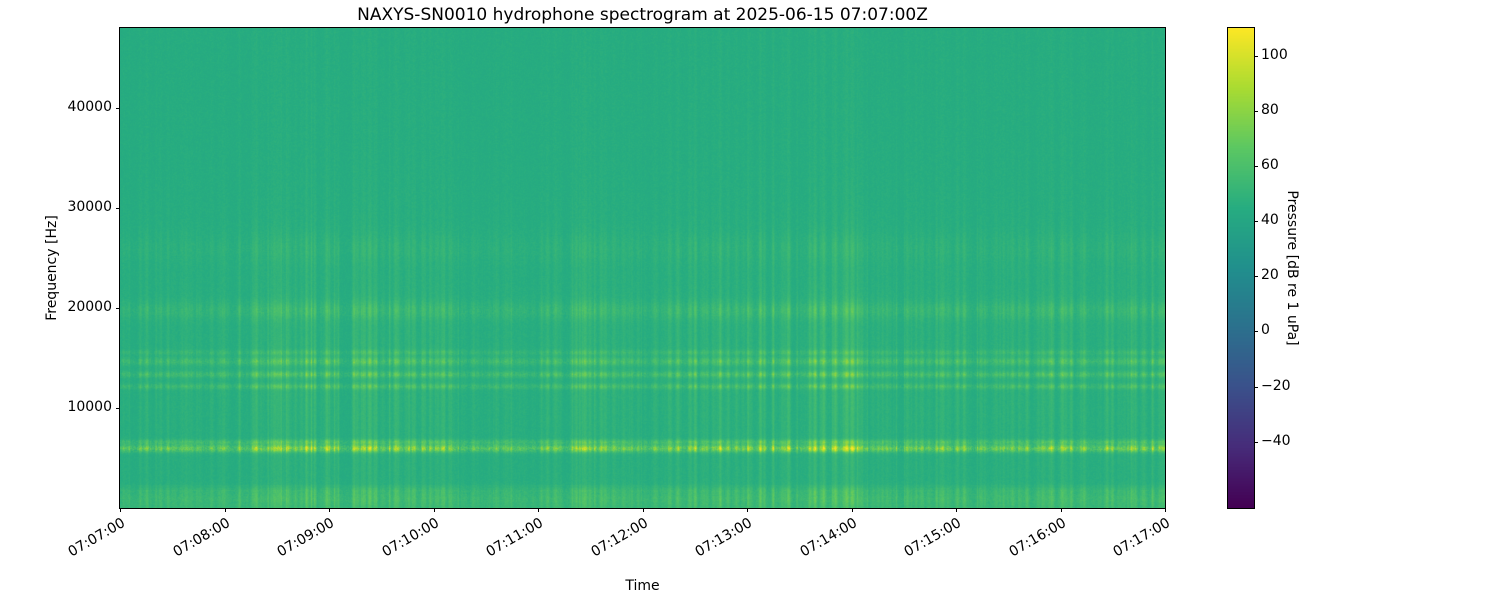  Describe the element at coordinates (1274, 54) in the screenshot. I see `colorbar-tick-label: 100` at that location.